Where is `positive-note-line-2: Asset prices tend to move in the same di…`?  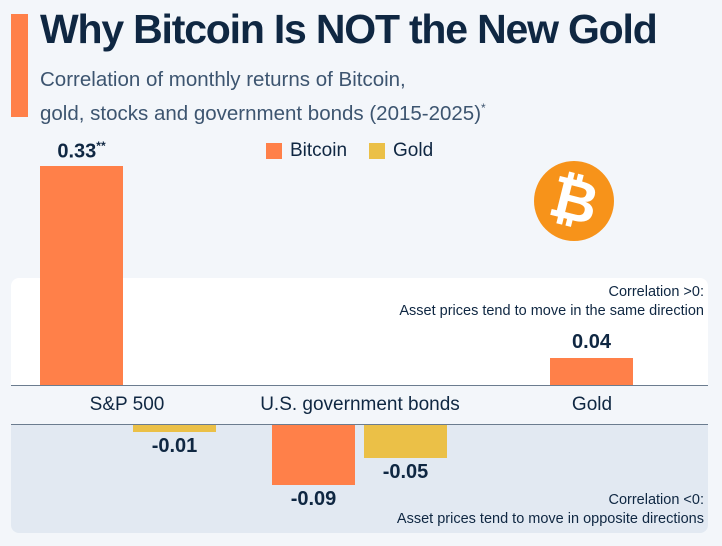
positive-note-line-2: Asset prices tend to move in the same di… is located at coordinates (551, 311).